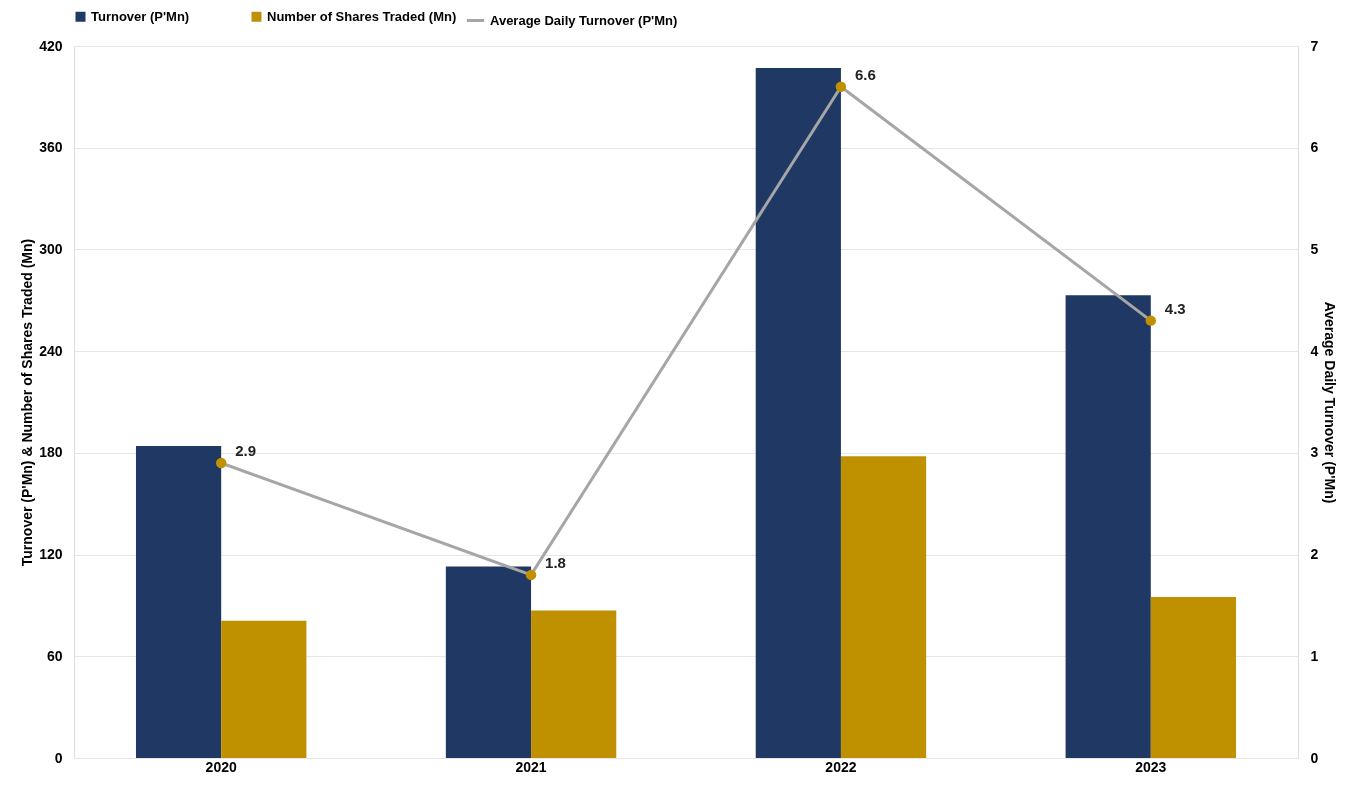 The image size is (1356, 789). Describe the element at coordinates (140, 16) in the screenshot. I see `legend-label: Turnover (P'Mn)` at that location.